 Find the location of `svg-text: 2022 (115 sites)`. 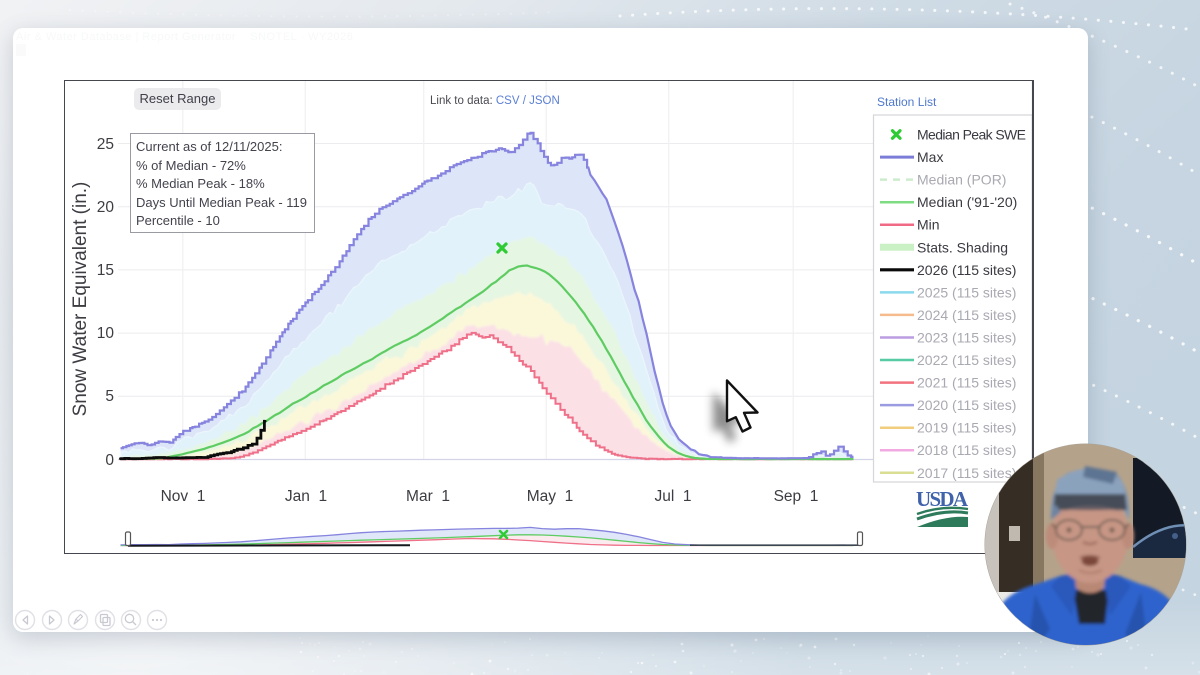

svg-text: 2022 (115 sites) is located at coordinates (966, 360).